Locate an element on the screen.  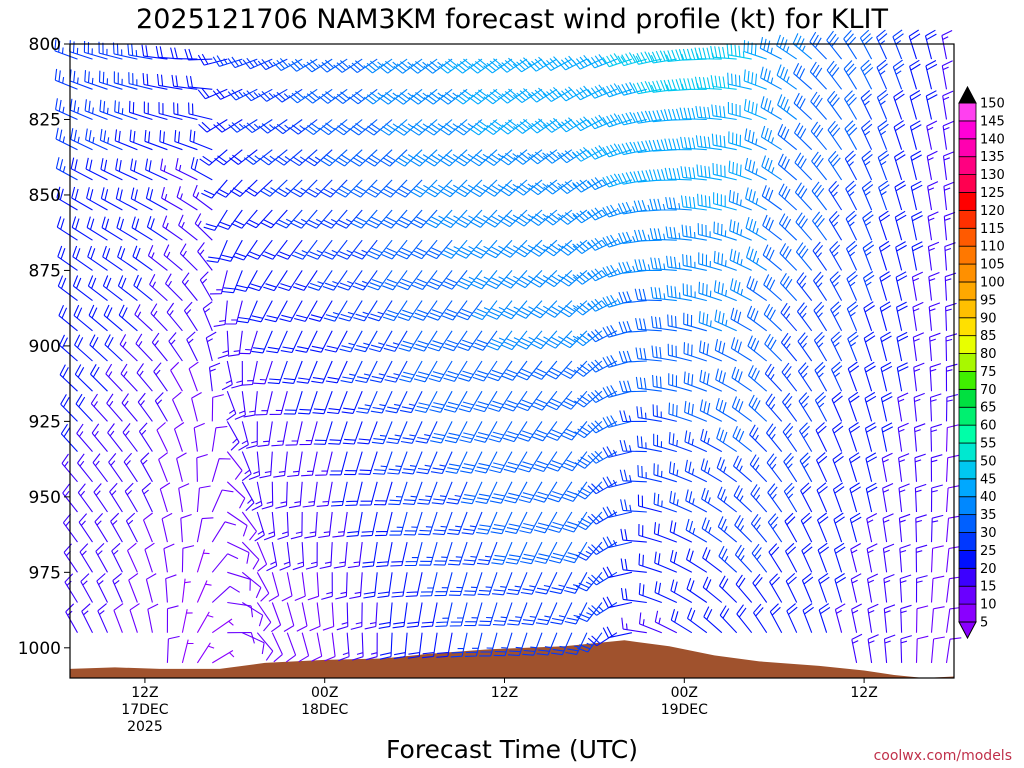
colorbar-label: 55 is located at coordinates (988, 444).